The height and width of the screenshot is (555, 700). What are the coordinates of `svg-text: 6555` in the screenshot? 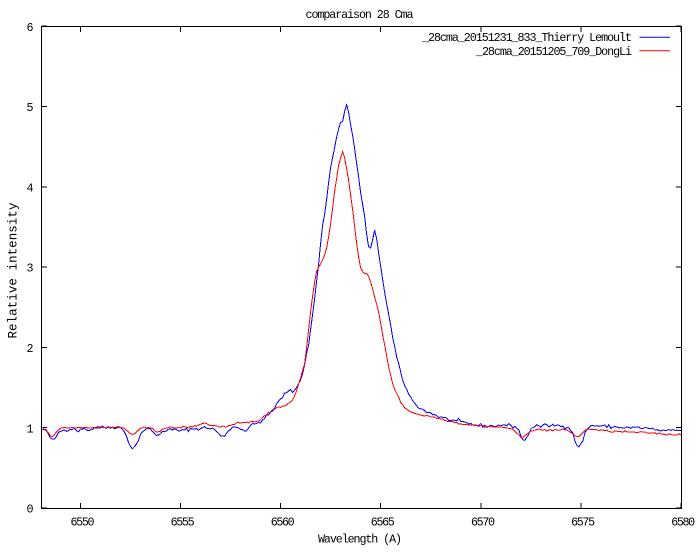 It's located at (183, 522).